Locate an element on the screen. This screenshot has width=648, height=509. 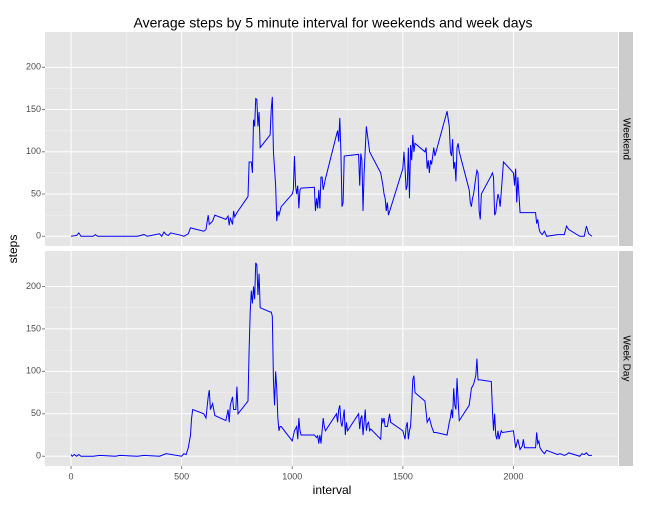
x-tick-label: 1000 is located at coordinates (292, 476).